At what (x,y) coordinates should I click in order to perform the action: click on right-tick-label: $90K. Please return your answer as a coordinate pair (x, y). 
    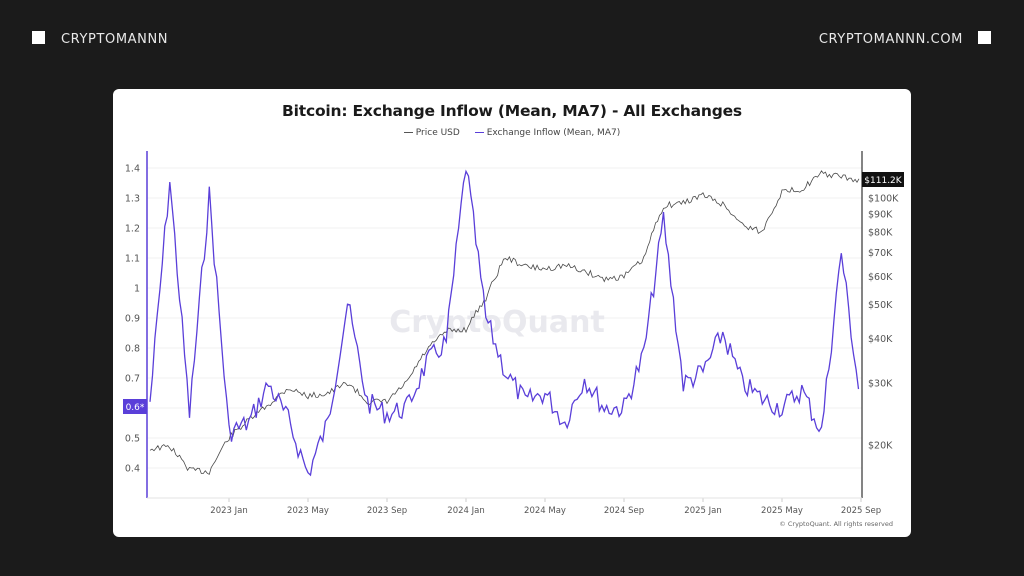
    Looking at the image, I should click on (880, 215).